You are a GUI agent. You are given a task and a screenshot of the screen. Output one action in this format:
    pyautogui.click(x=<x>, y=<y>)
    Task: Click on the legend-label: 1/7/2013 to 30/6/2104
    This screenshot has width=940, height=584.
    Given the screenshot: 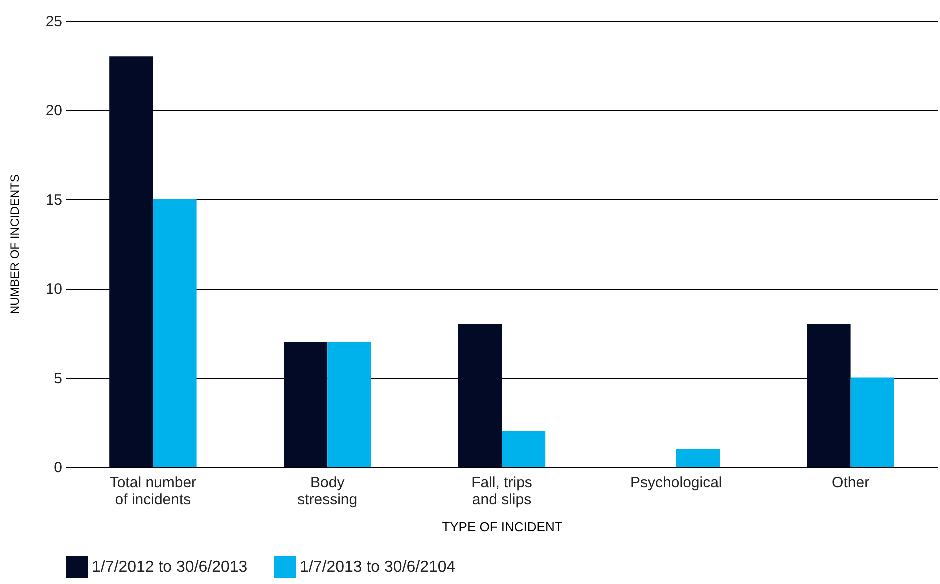 What is the action you would take?
    pyautogui.click(x=378, y=567)
    